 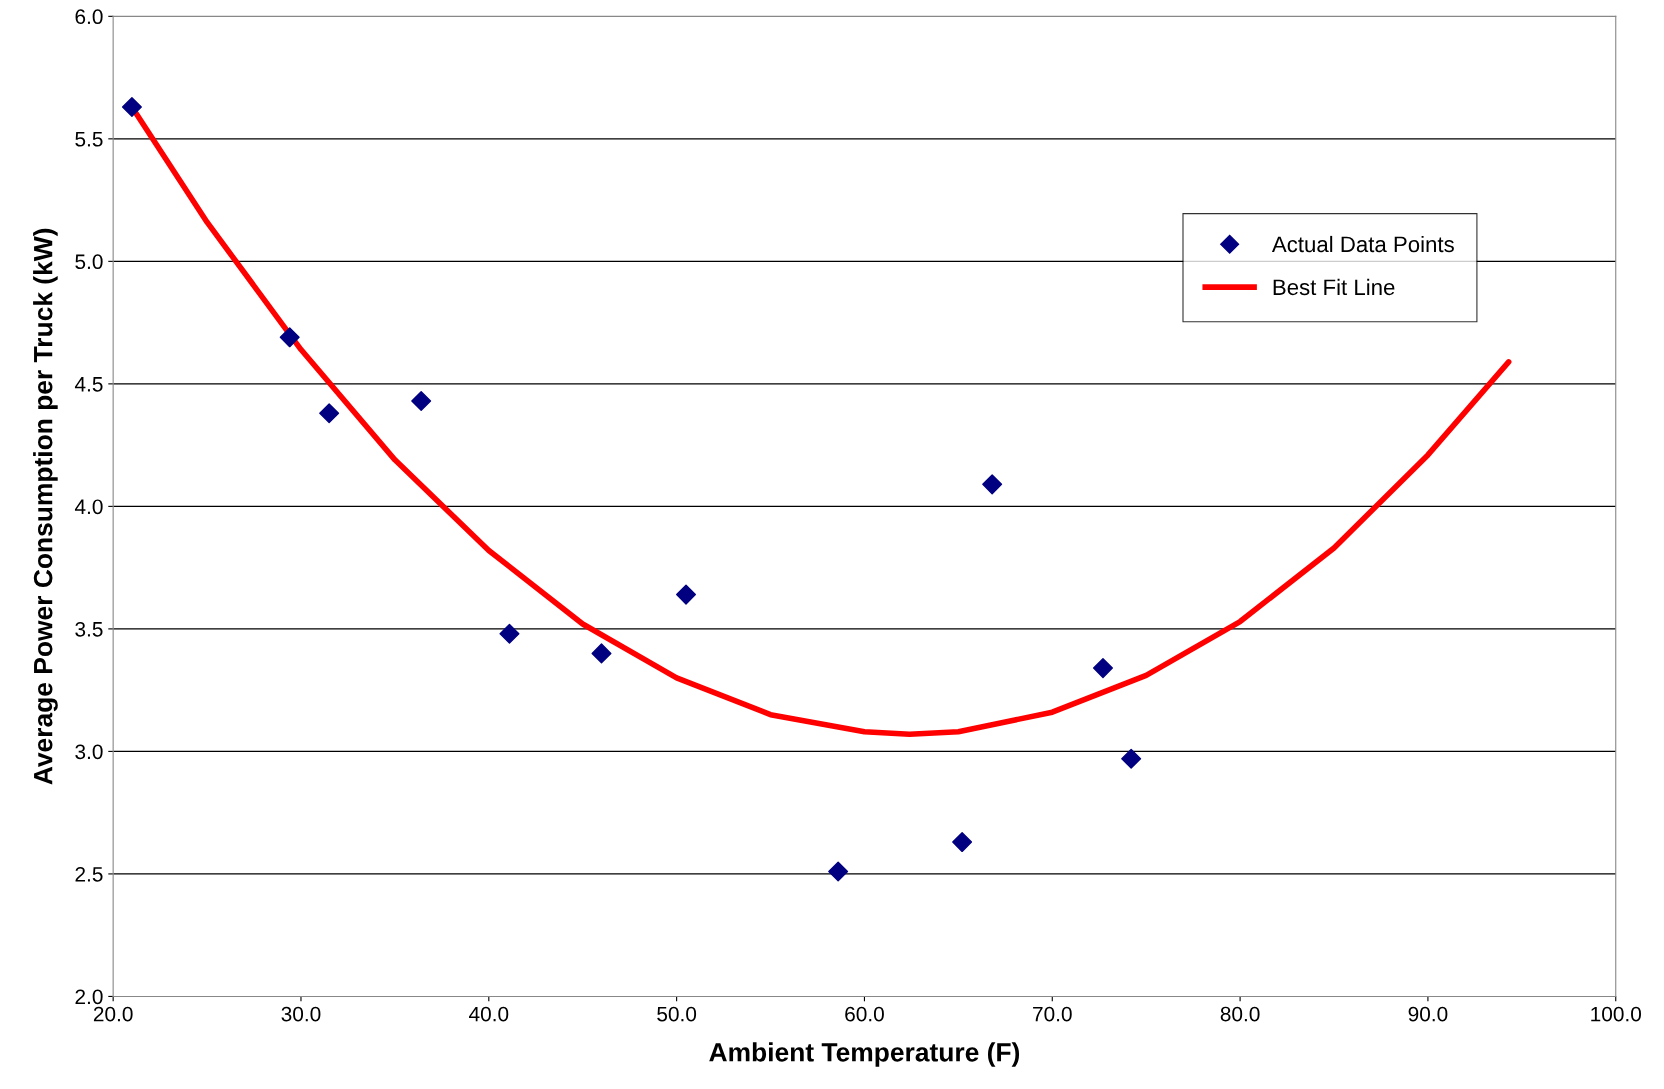 I want to click on y-tick-label: 3.5, so click(x=89, y=629).